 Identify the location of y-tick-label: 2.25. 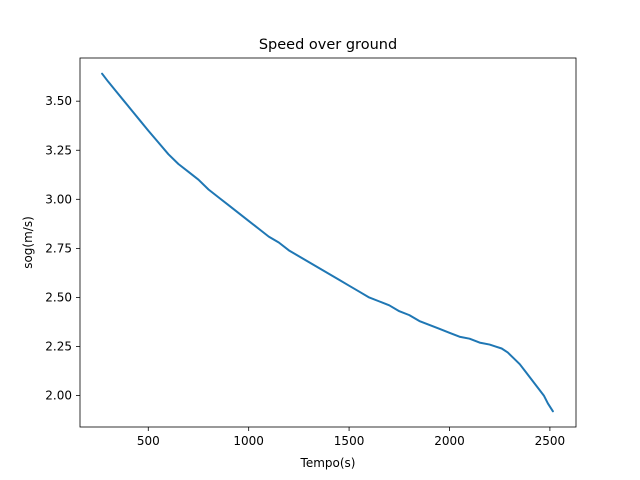
(58, 347).